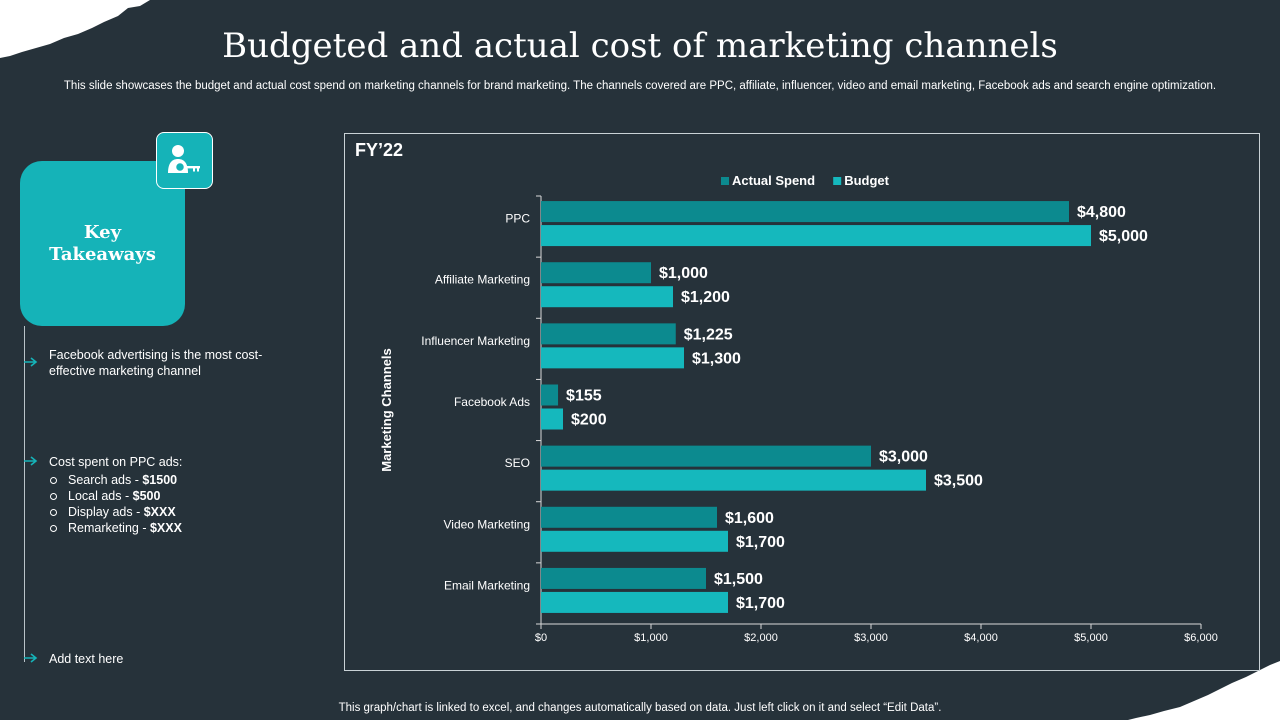 This screenshot has height=720, width=1280. What do you see at coordinates (738, 579) in the screenshot?
I see `data-label: $1,500` at bounding box center [738, 579].